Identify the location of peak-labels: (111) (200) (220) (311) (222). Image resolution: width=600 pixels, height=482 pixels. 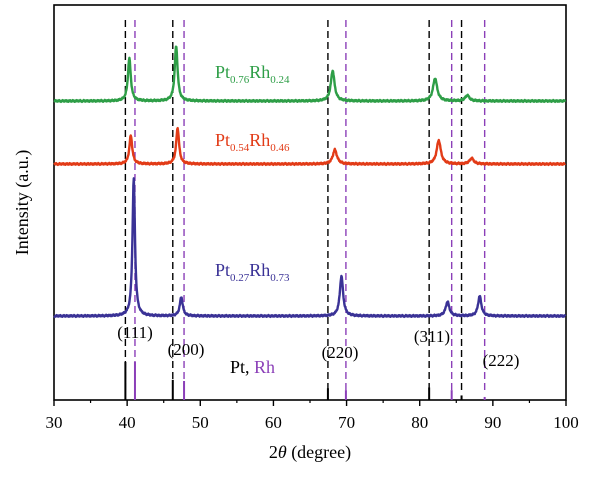
(318, 346).